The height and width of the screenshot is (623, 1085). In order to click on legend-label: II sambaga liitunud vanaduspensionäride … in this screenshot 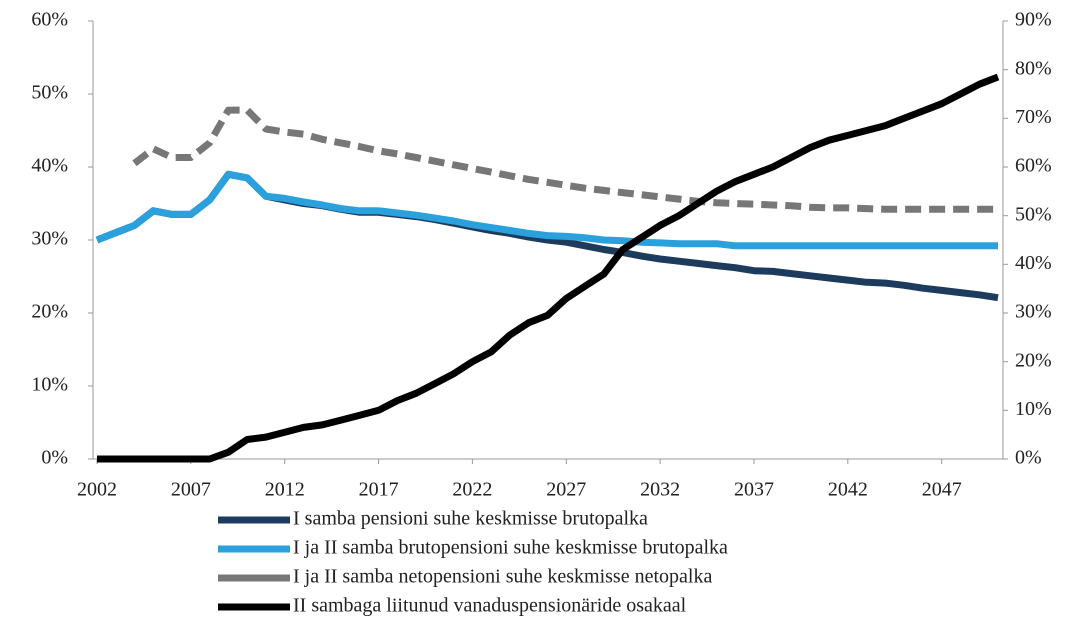, I will do `click(490, 606)`.